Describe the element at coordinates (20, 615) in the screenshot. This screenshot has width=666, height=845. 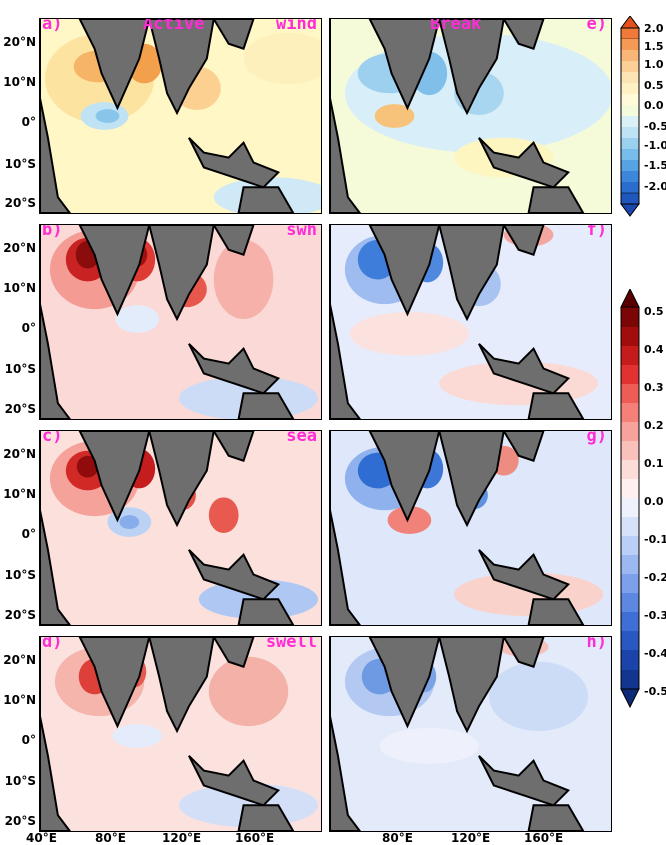
I see `y-tick-20s-row3: 20°S` at that location.